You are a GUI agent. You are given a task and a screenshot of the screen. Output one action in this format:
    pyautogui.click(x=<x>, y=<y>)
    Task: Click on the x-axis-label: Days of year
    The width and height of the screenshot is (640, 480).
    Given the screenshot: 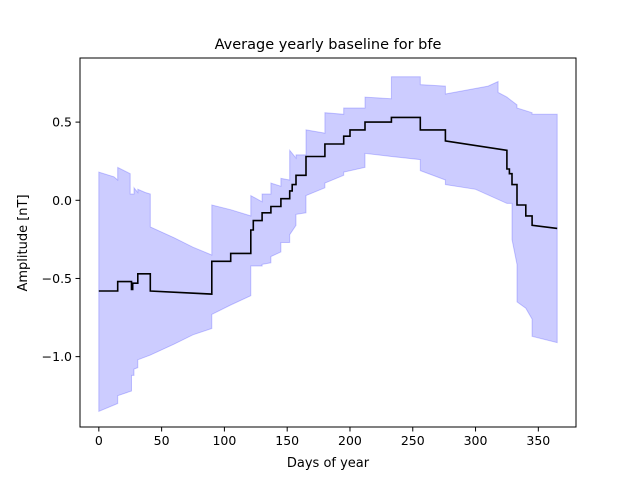 What is the action you would take?
    pyautogui.click(x=328, y=463)
    